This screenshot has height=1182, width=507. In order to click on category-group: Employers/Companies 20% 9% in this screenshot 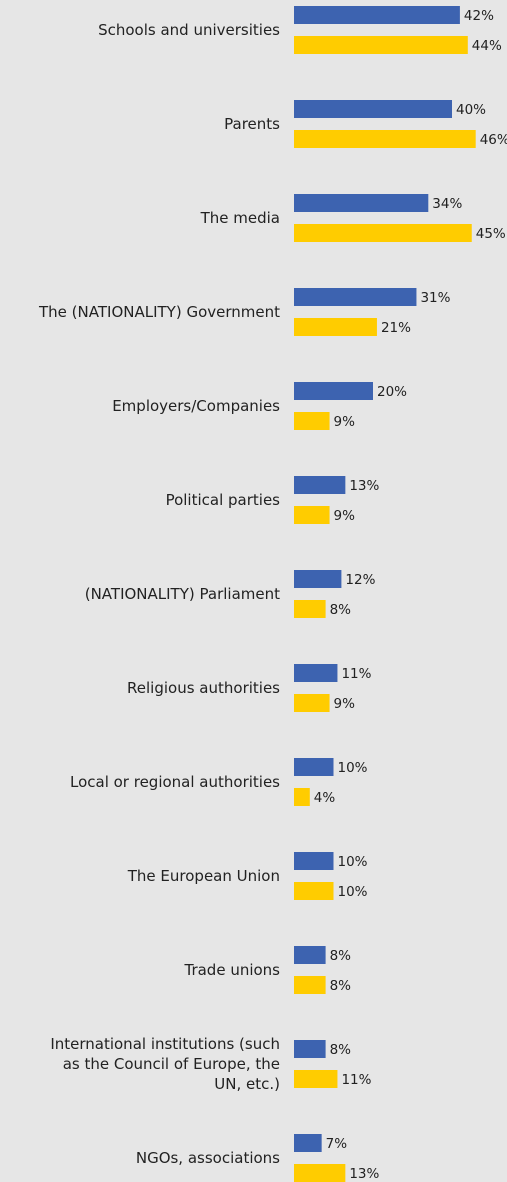, I will do `click(259, 406)`.